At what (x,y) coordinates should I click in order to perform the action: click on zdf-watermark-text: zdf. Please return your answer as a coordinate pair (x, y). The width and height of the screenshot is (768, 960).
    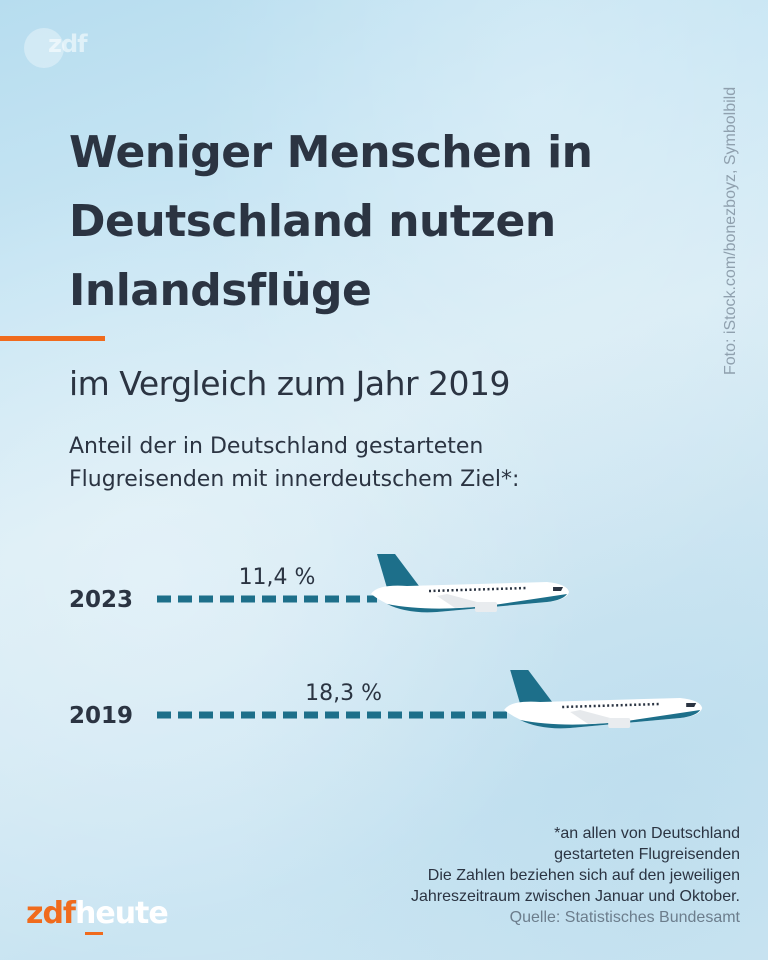
    Looking at the image, I should click on (68, 44).